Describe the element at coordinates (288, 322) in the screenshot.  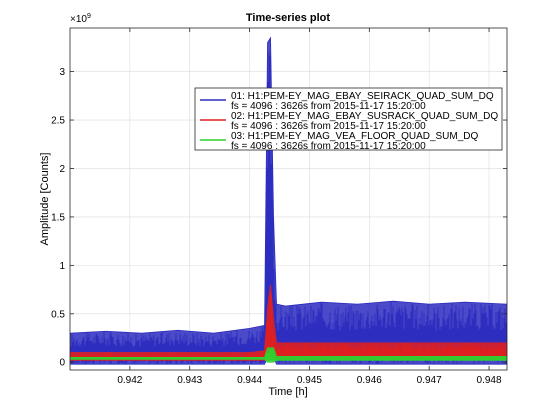
I see `series-2-trace` at that location.